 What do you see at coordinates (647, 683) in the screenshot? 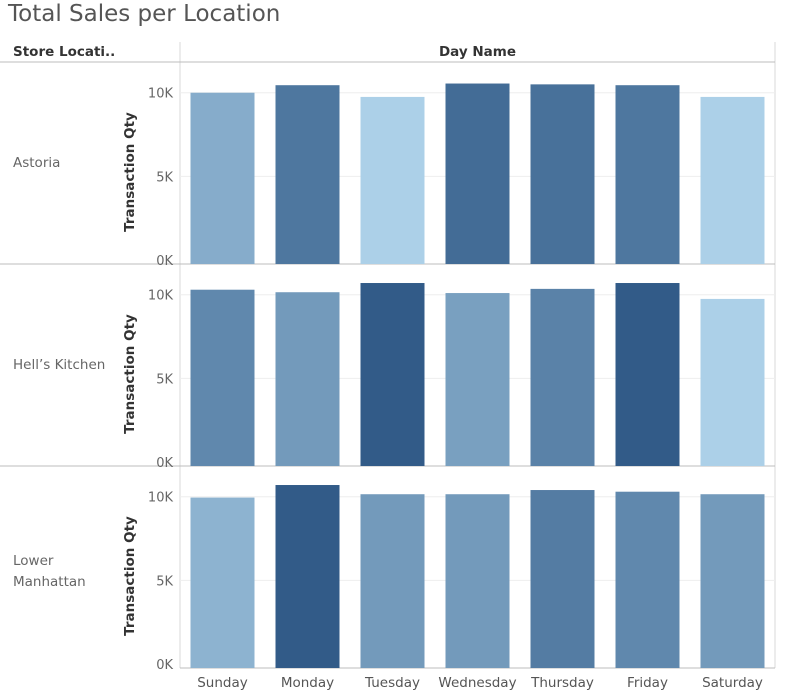
I see `x-tick-label: Friday` at bounding box center [647, 683].